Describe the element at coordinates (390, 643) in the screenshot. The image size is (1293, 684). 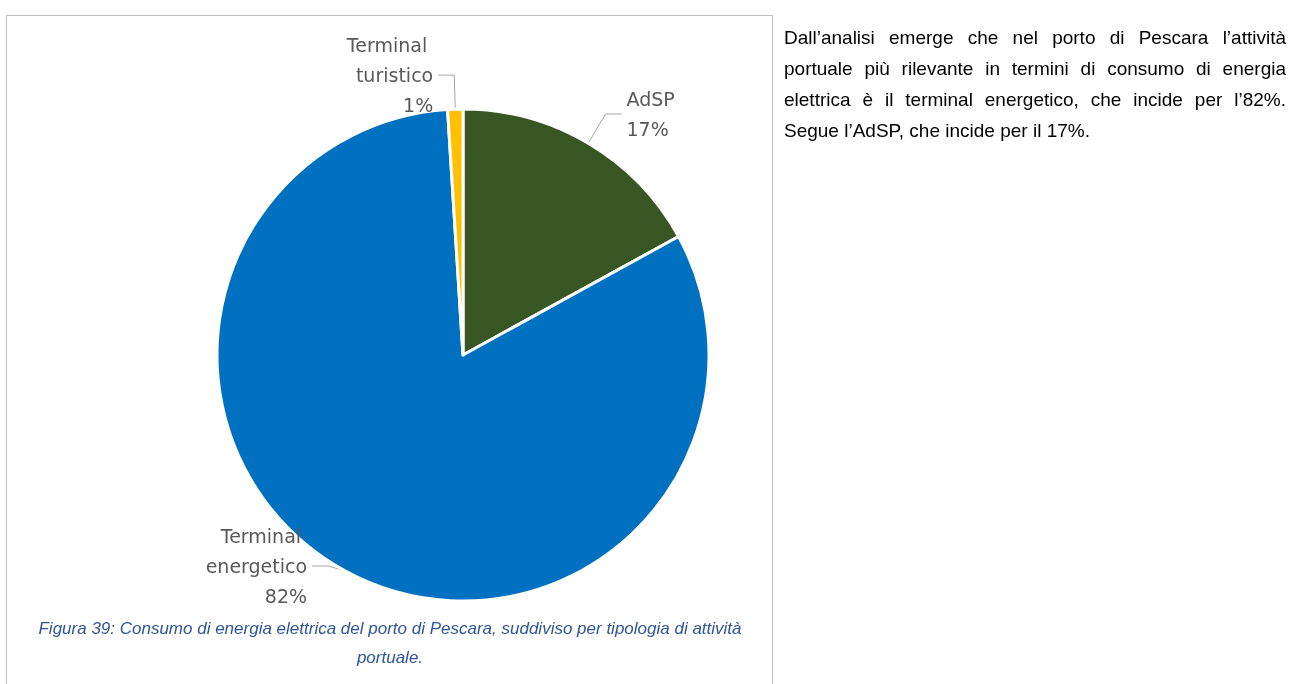
I see `text: Figura 39: Consumo di energia elettrica del porto di Pescara, suddiviso per tipologia di attività portuale.` at that location.